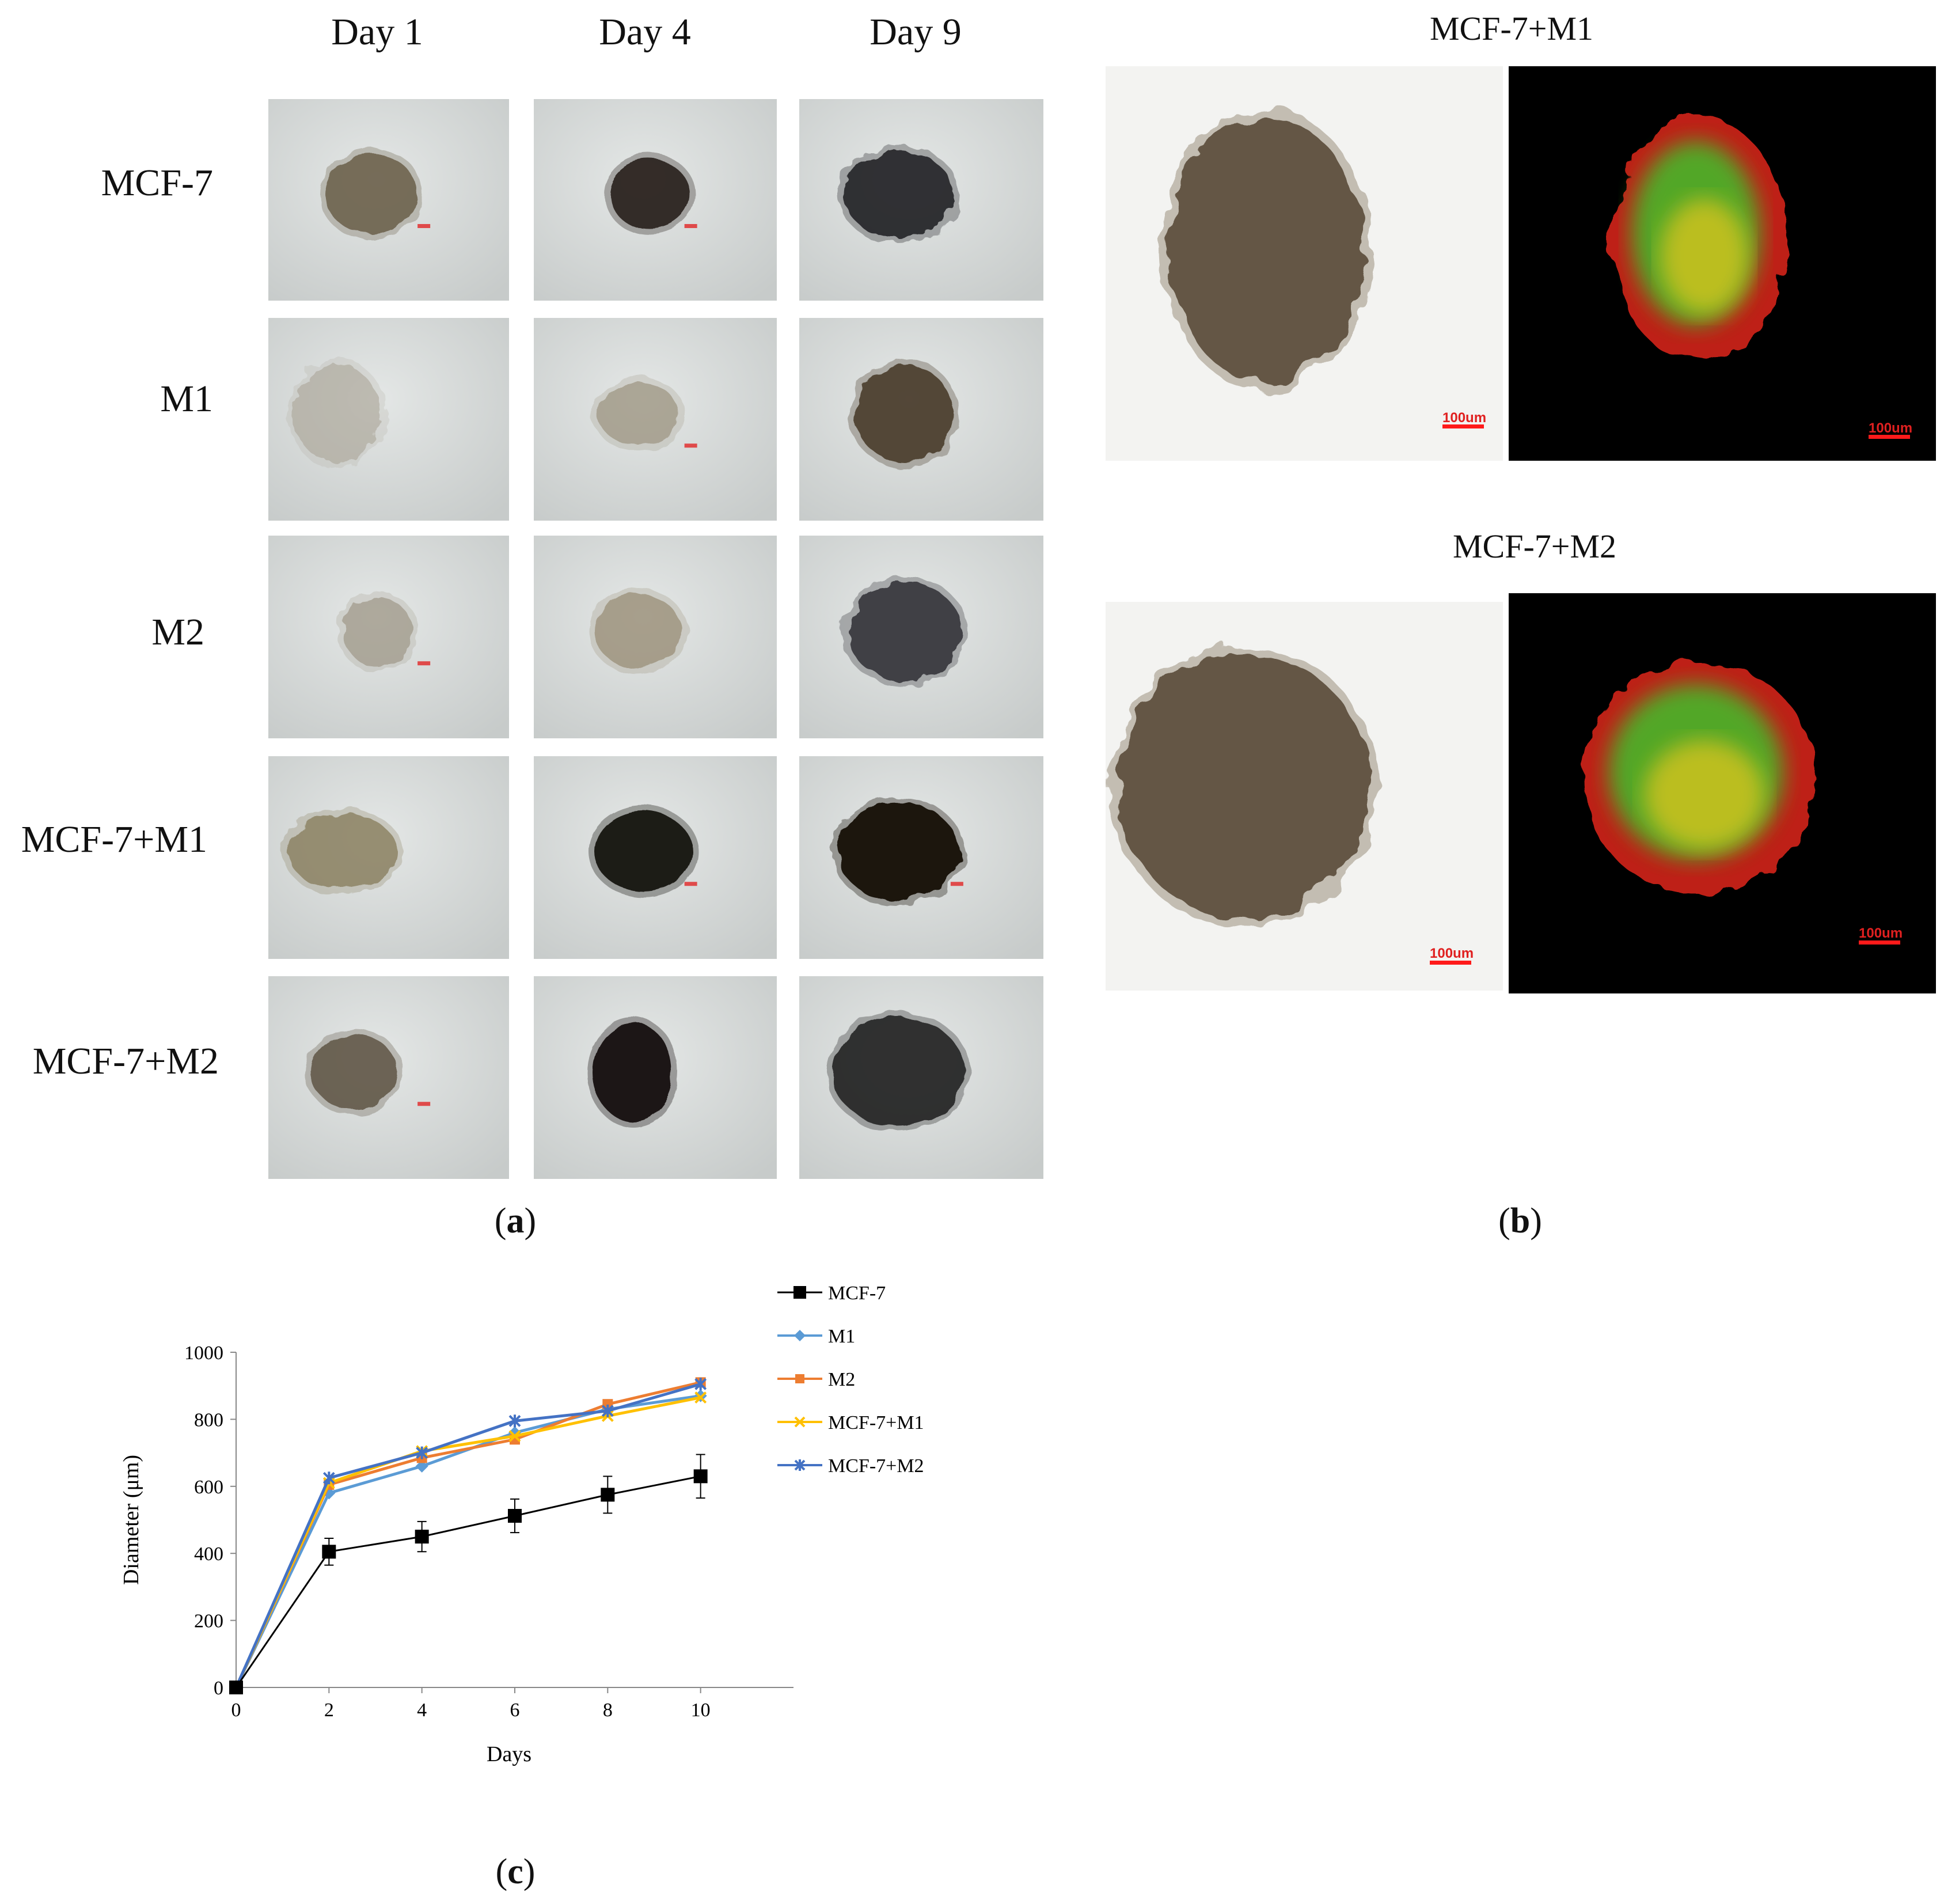 The width and height of the screenshot is (1944, 1904). I want to click on legend-label: MCF-7, so click(857, 1294).